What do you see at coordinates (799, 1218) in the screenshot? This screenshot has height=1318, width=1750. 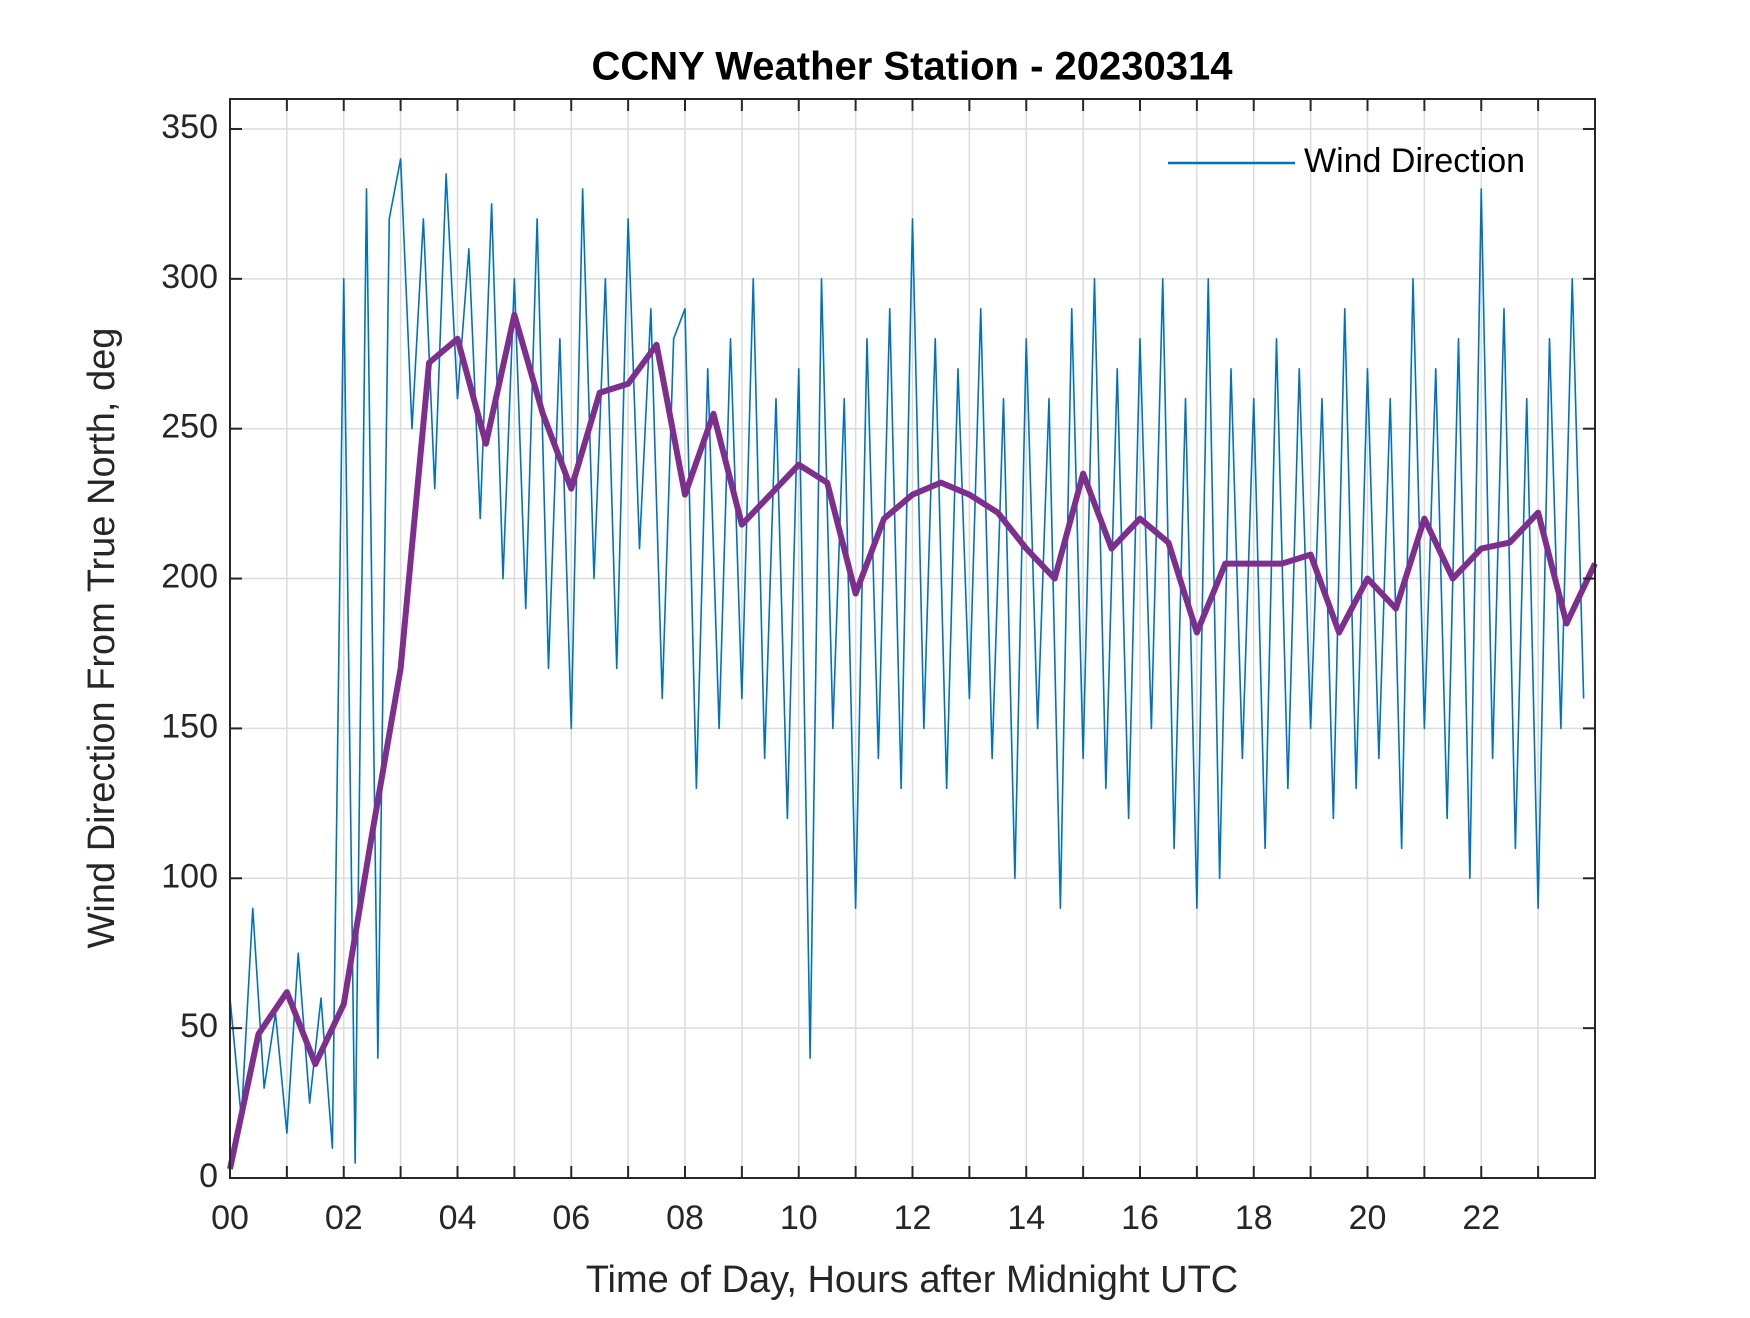 I see `x-tick-label: 10` at bounding box center [799, 1218].